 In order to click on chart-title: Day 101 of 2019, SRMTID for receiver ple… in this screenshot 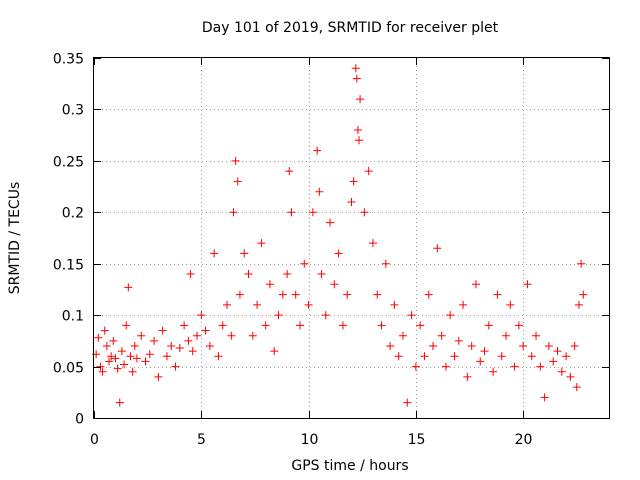, I will do `click(350, 28)`.